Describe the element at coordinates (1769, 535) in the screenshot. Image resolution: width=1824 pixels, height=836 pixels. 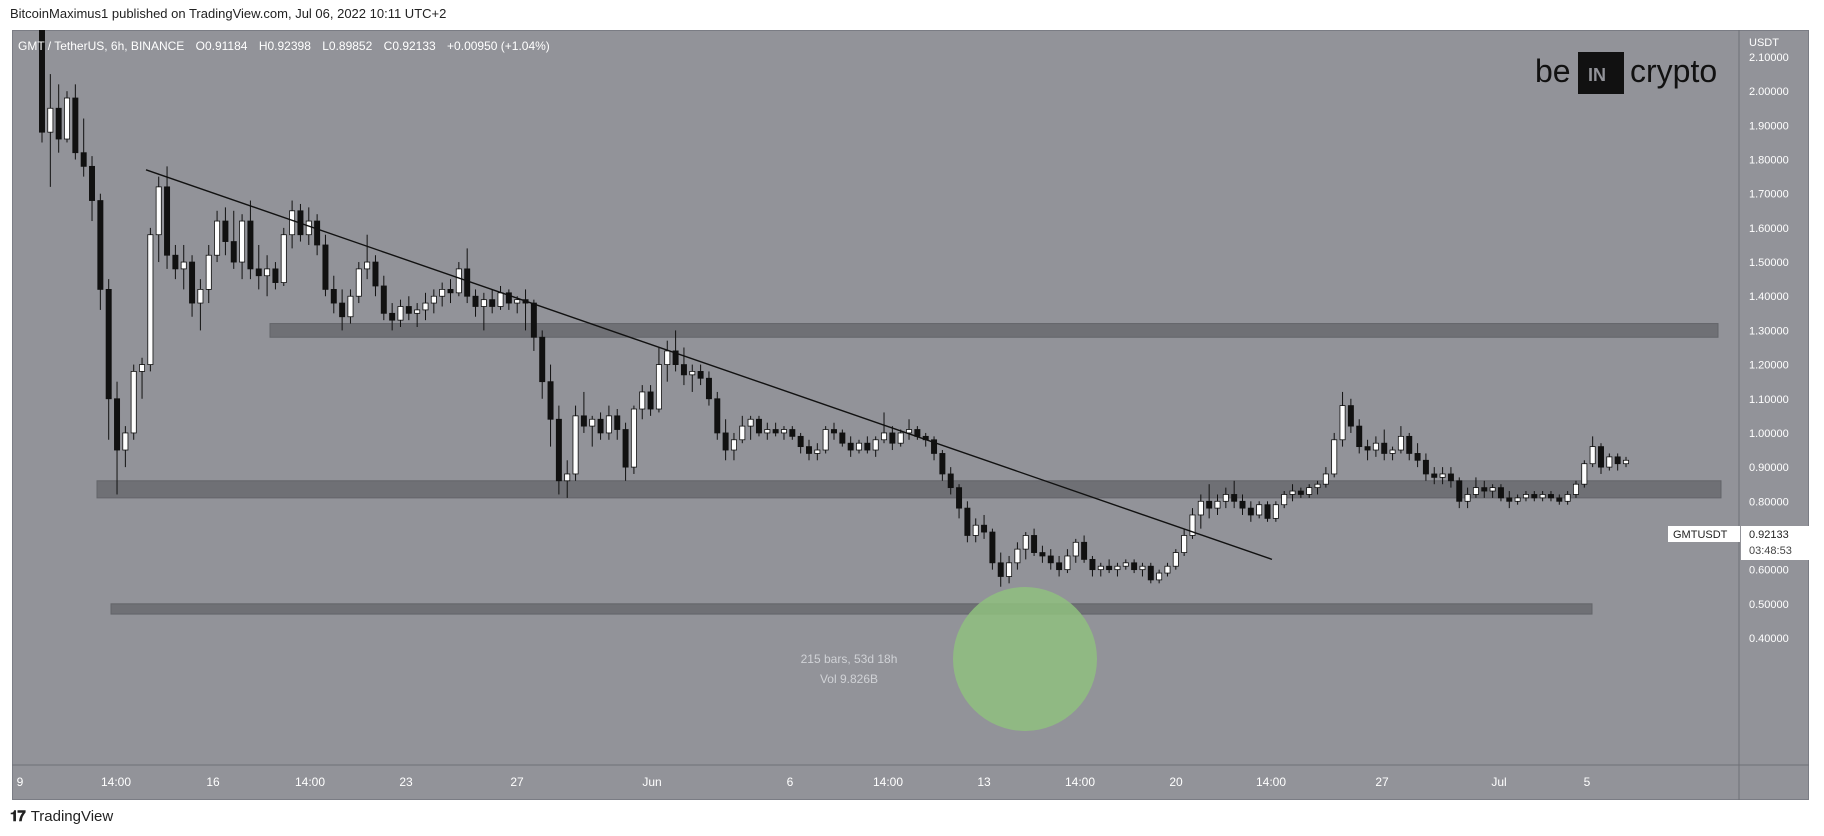
I see `price-tag-price: 0.92133` at that location.